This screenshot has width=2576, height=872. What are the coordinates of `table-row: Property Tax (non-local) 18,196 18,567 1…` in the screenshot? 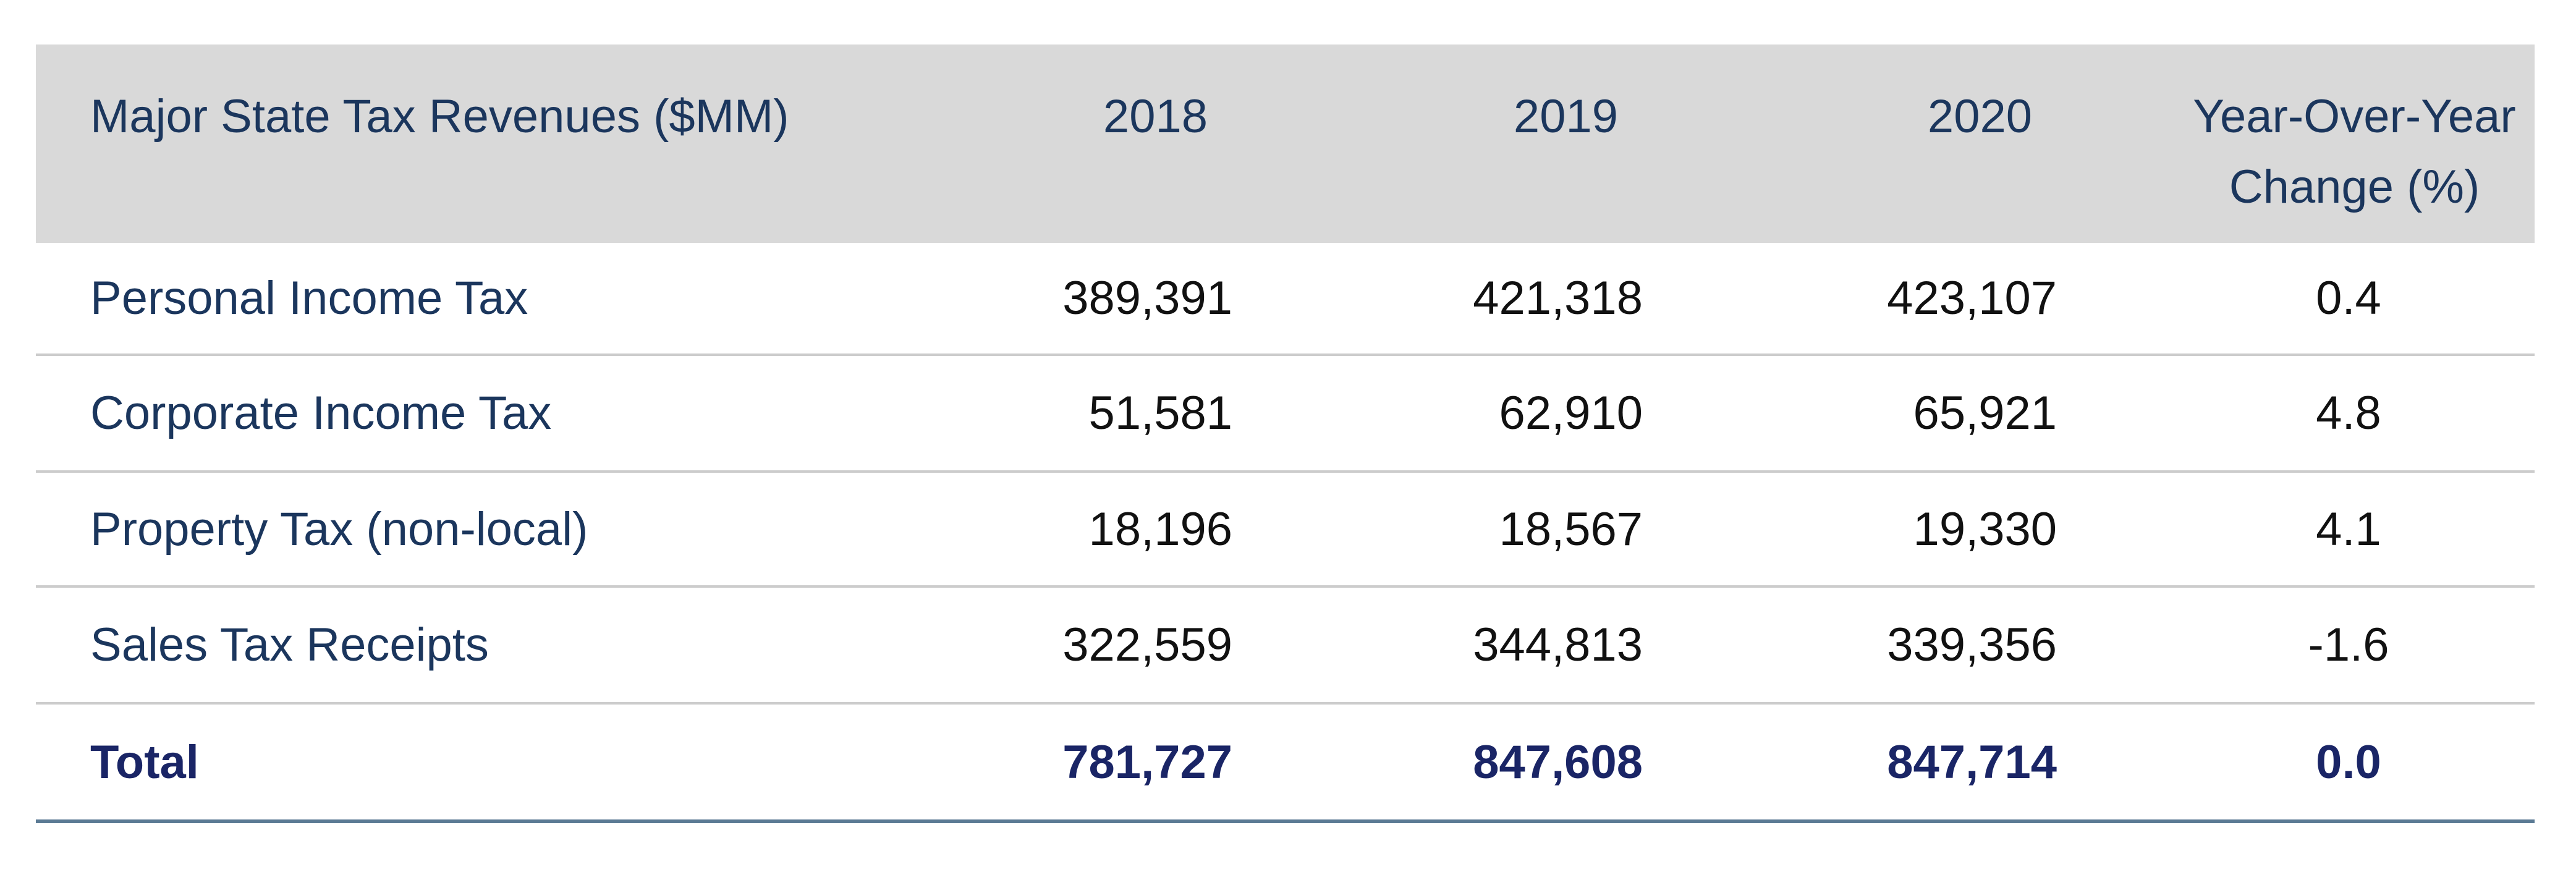 It's located at (1285, 529).